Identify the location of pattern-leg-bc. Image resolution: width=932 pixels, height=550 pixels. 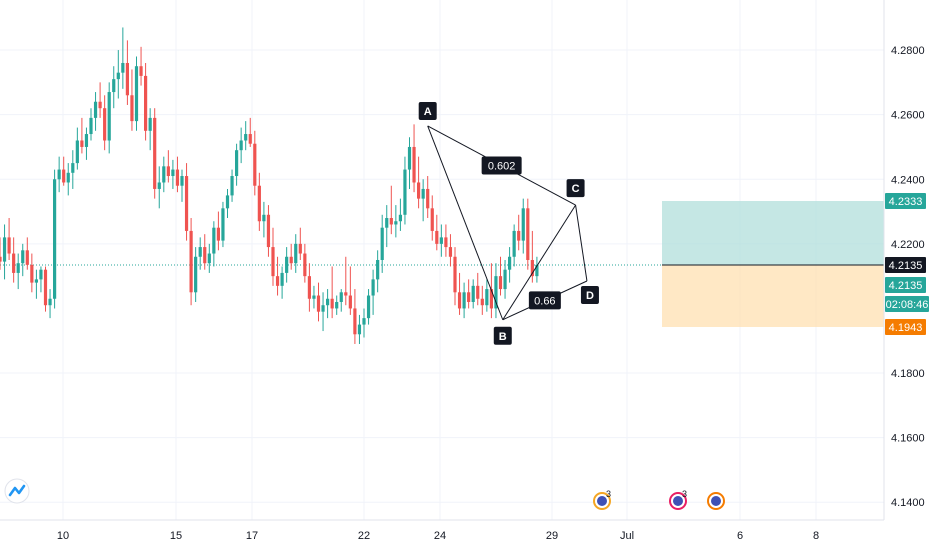
(539, 262).